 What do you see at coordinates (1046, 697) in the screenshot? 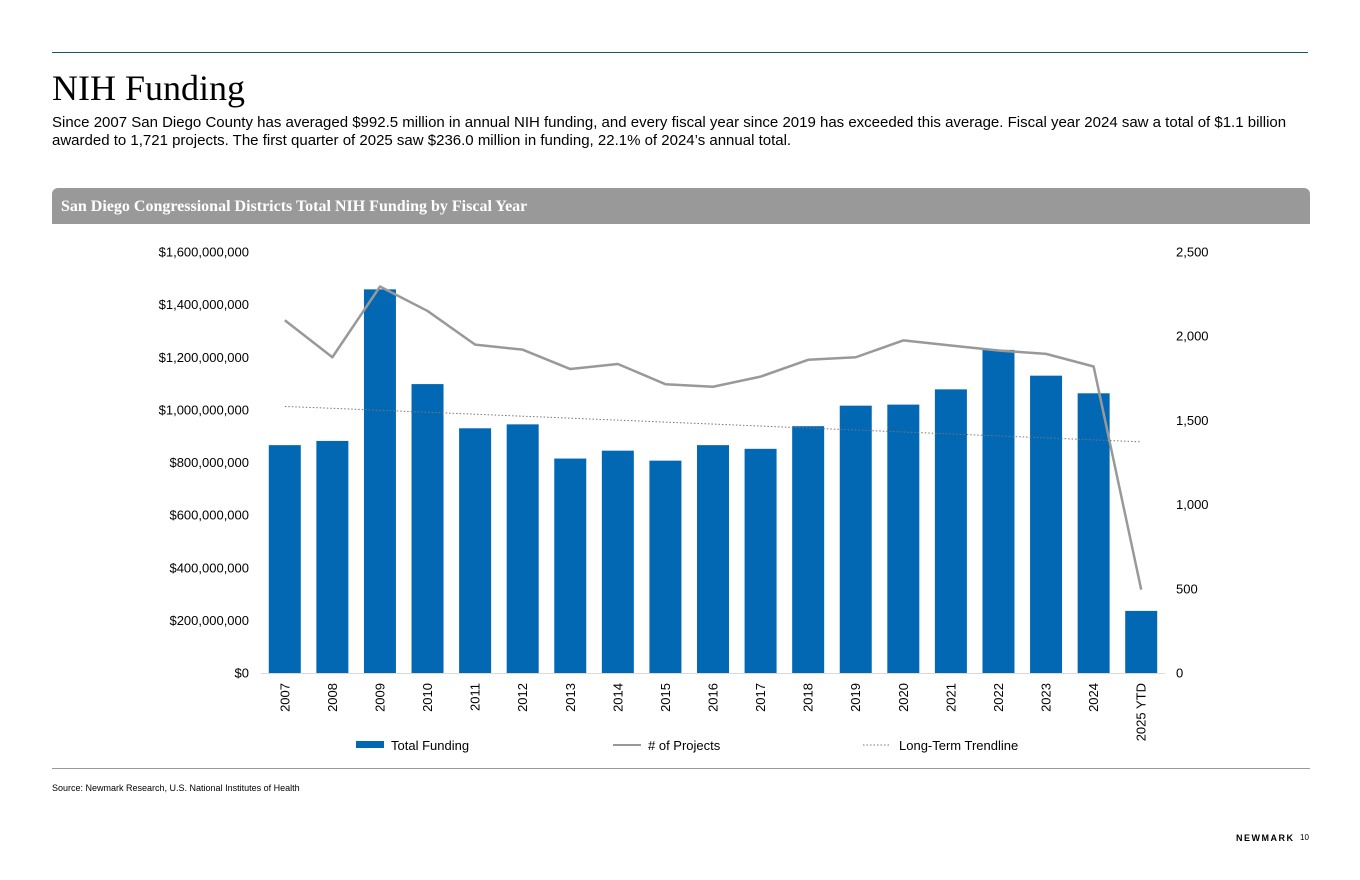
I see `x-tick-label: 2023` at bounding box center [1046, 697].